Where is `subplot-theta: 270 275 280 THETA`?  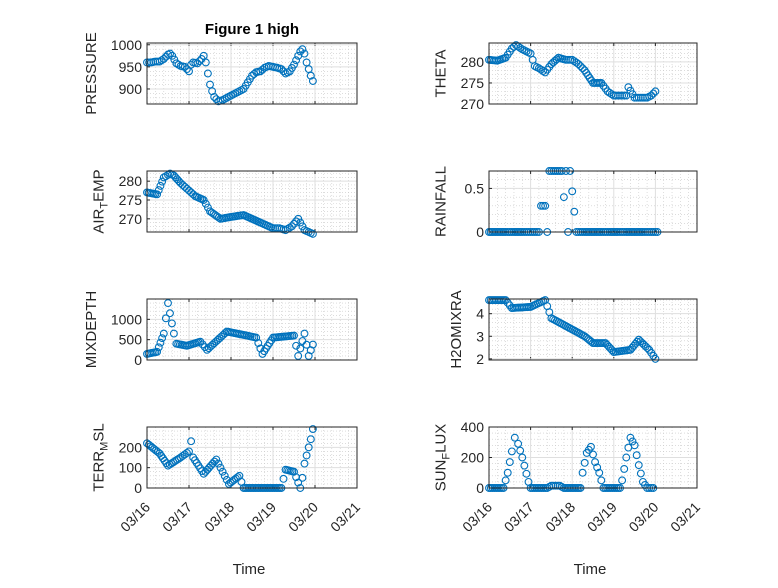
subplot-theta: 270 275 280 THETA is located at coordinates (565, 76).